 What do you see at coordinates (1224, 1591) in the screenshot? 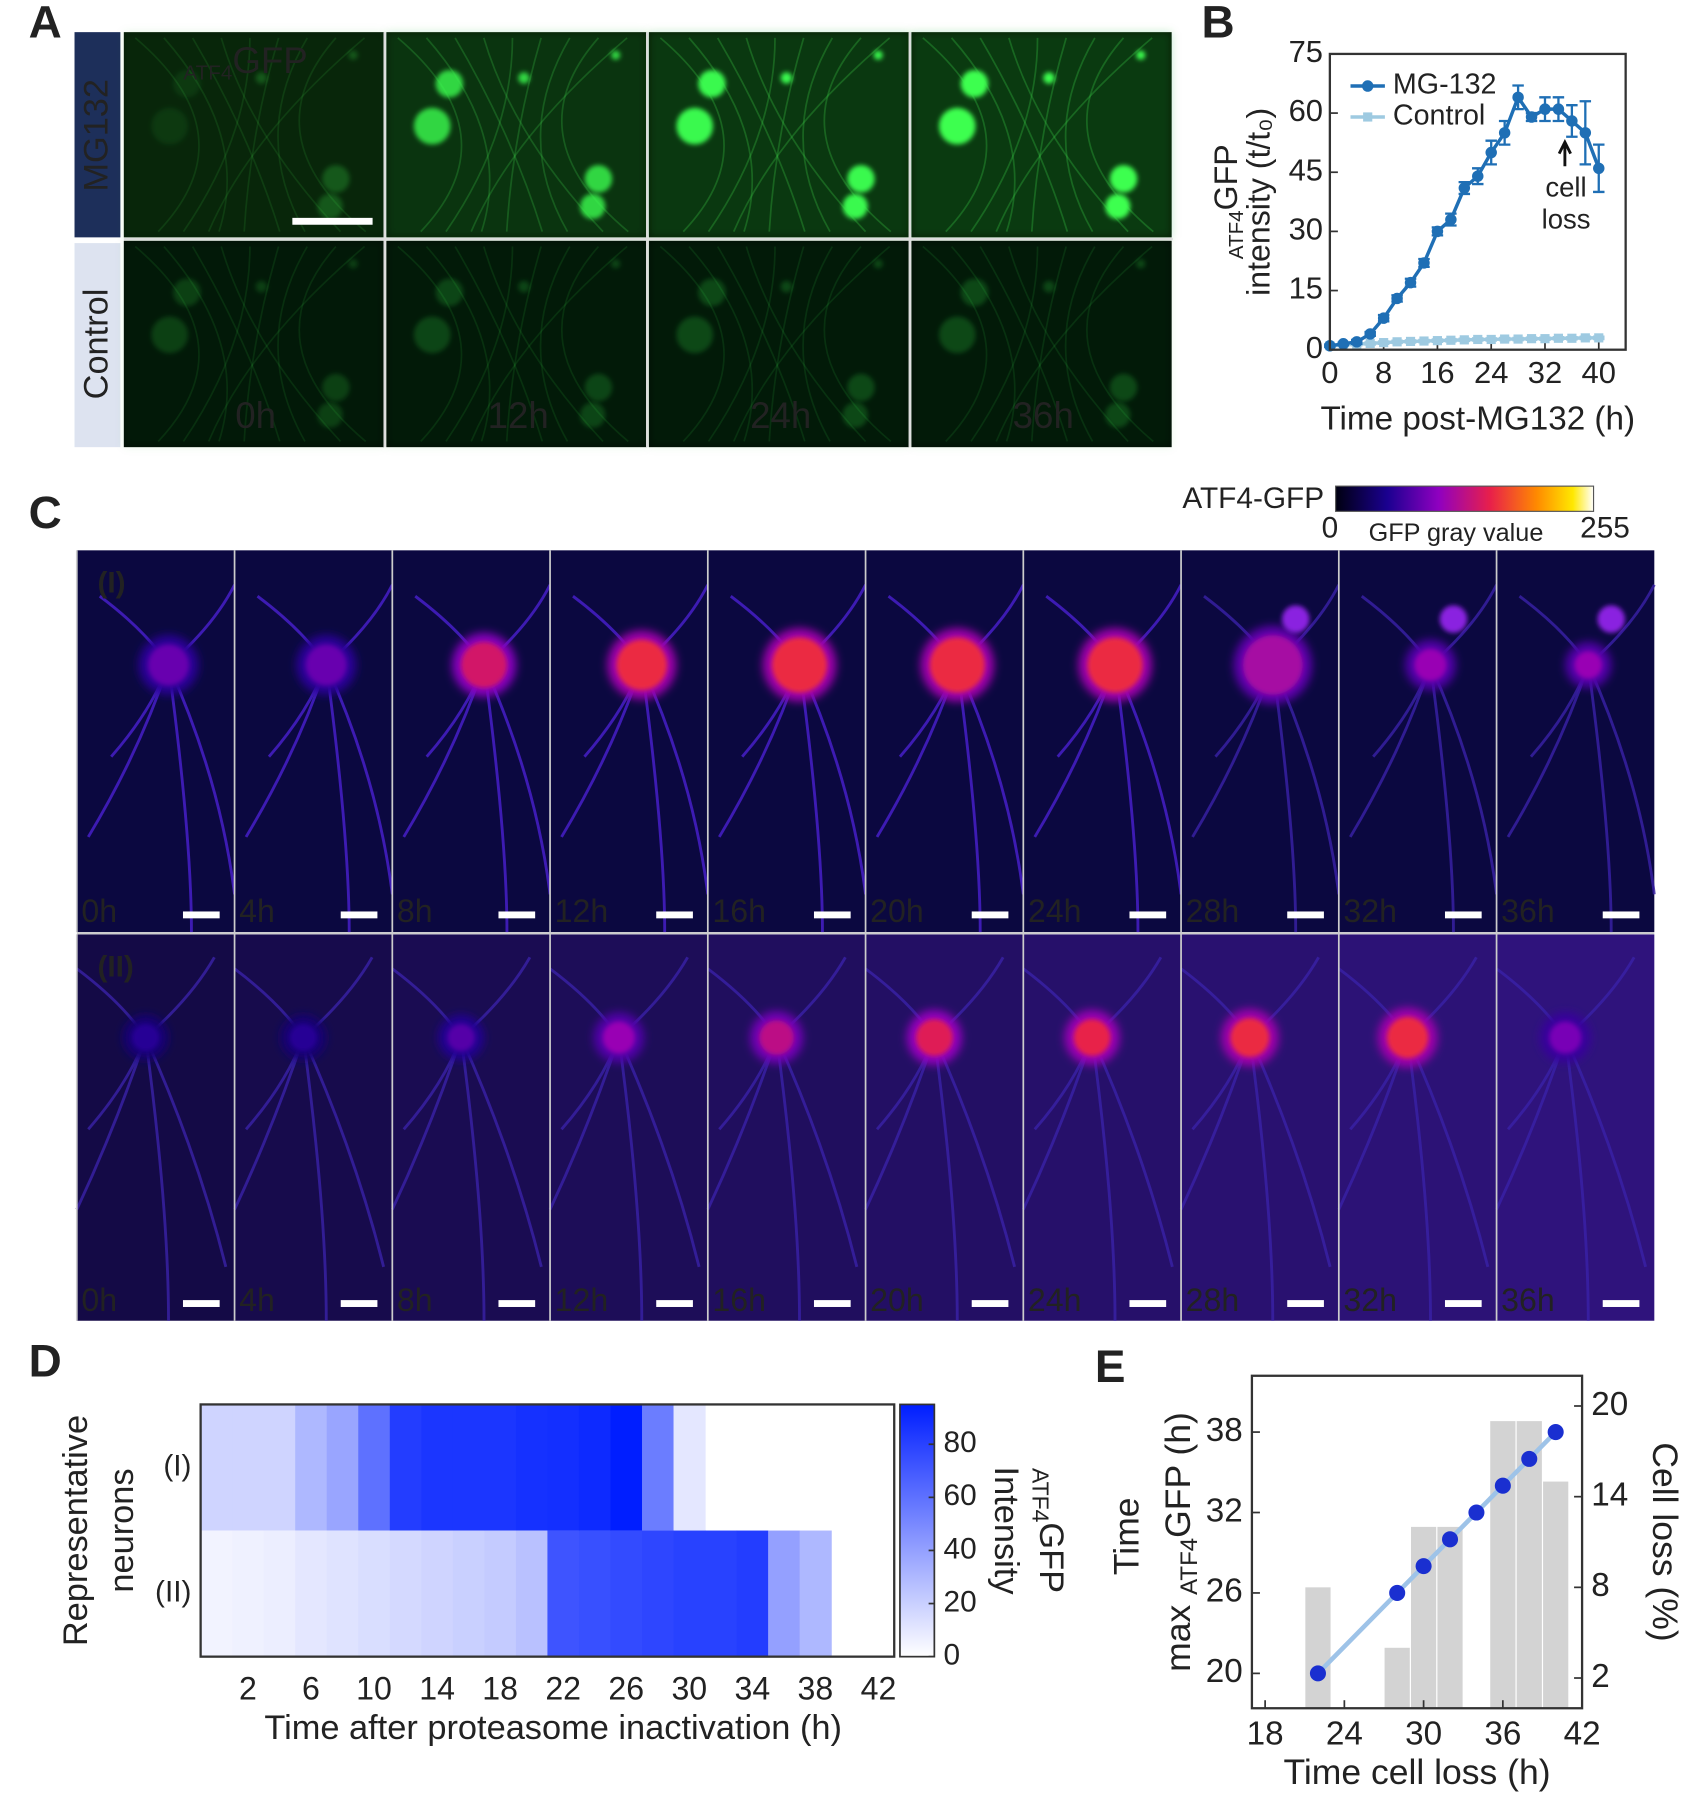
I see `y-tick-label: 26` at bounding box center [1224, 1591].